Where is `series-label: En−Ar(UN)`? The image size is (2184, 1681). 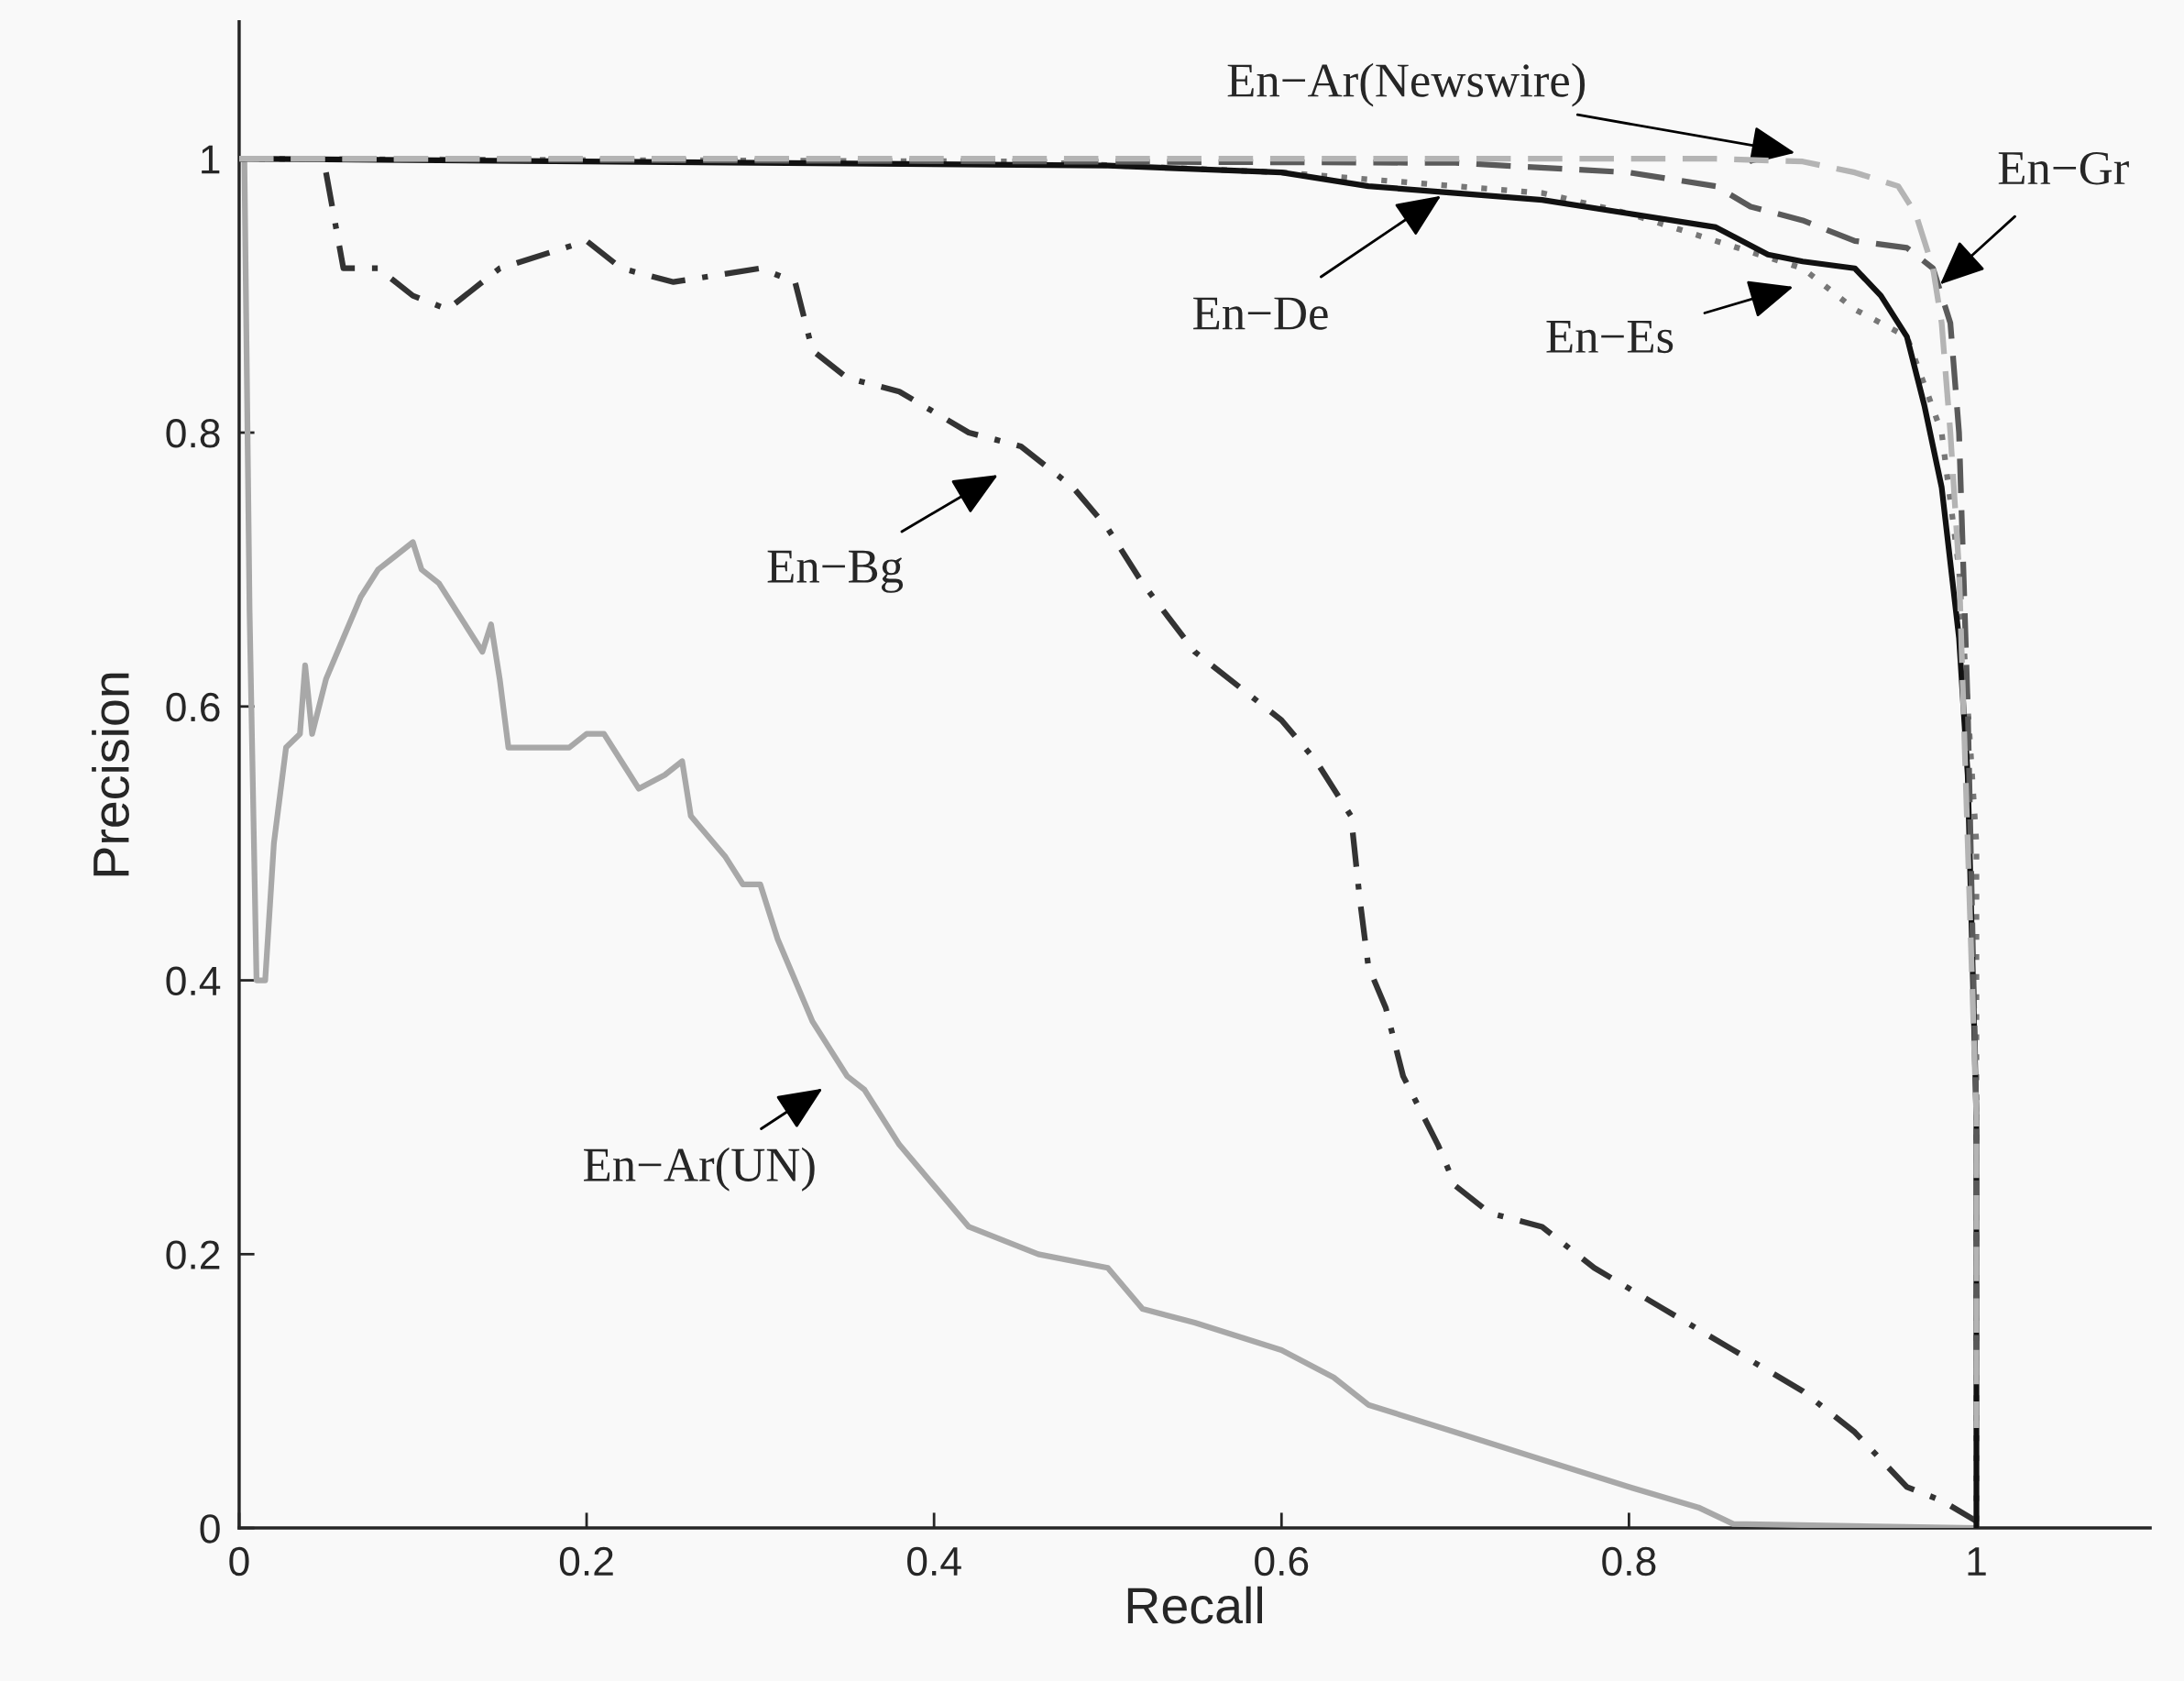 series-label: En−Ar(UN) is located at coordinates (699, 1169).